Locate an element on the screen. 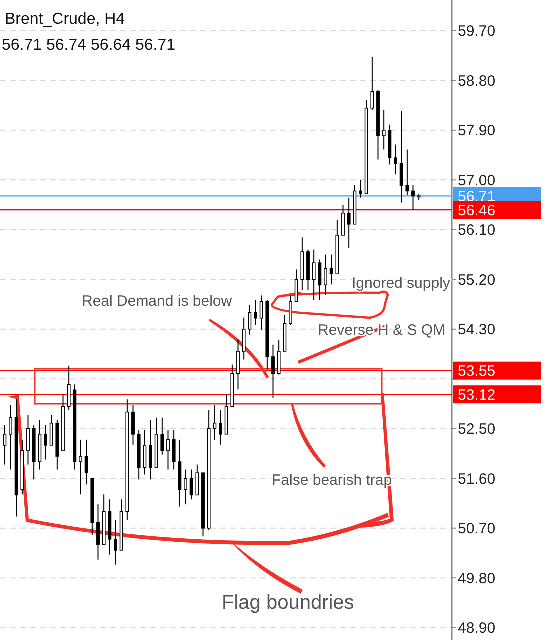 The width and height of the screenshot is (546, 640). ref-line-label: 53.12 is located at coordinates (477, 395).